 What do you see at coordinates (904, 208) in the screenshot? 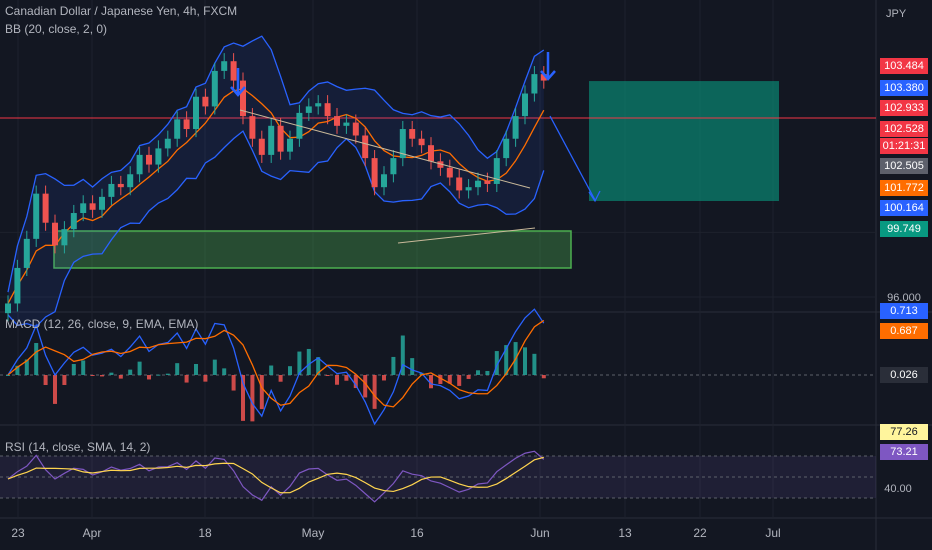
I see `price-tag: 100.164` at bounding box center [904, 208].